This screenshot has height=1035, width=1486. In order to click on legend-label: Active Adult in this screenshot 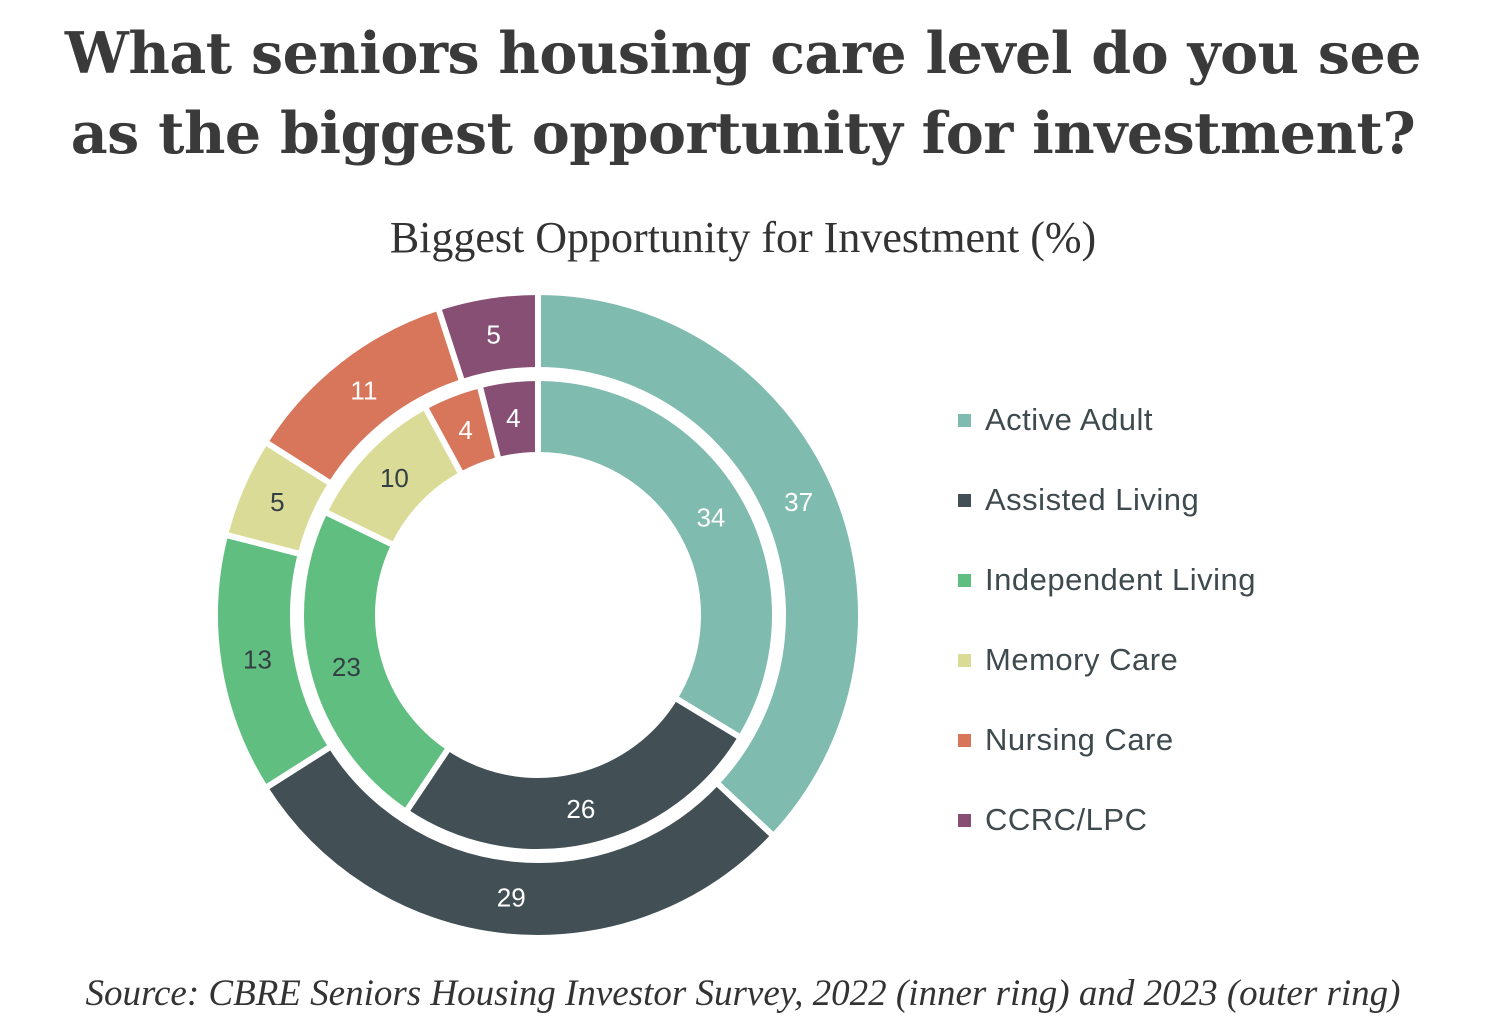, I will do `click(1069, 419)`.